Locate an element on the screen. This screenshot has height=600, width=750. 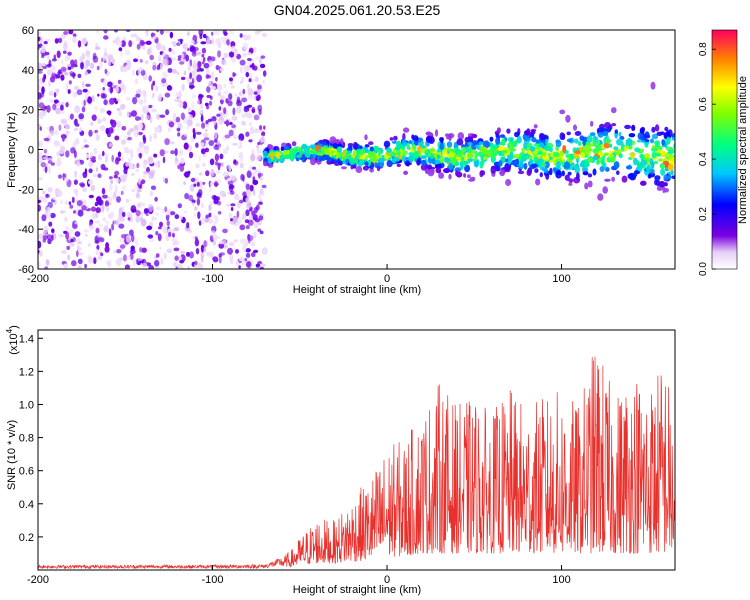
snr-multiplier-end: ) is located at coordinates (14, 327).